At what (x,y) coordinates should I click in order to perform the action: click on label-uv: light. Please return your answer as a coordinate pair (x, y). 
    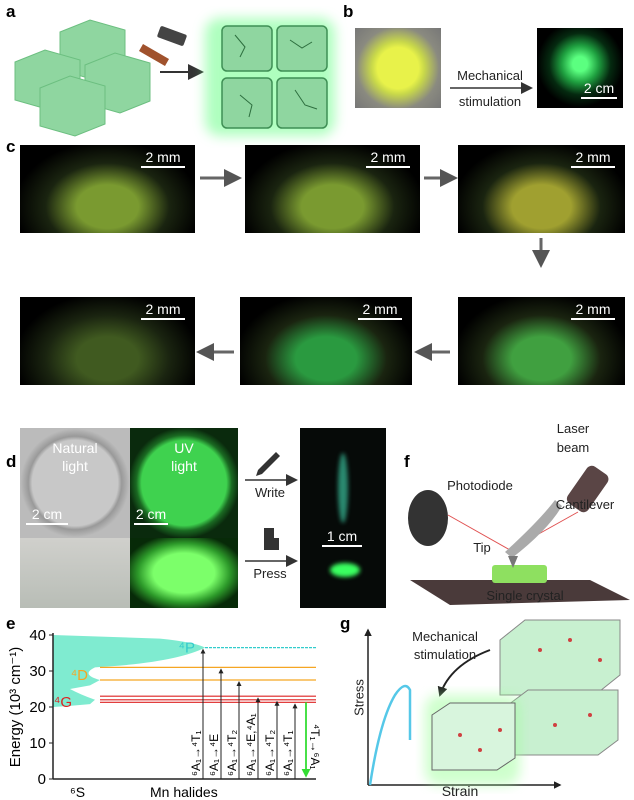
    Looking at the image, I should click on (184, 466).